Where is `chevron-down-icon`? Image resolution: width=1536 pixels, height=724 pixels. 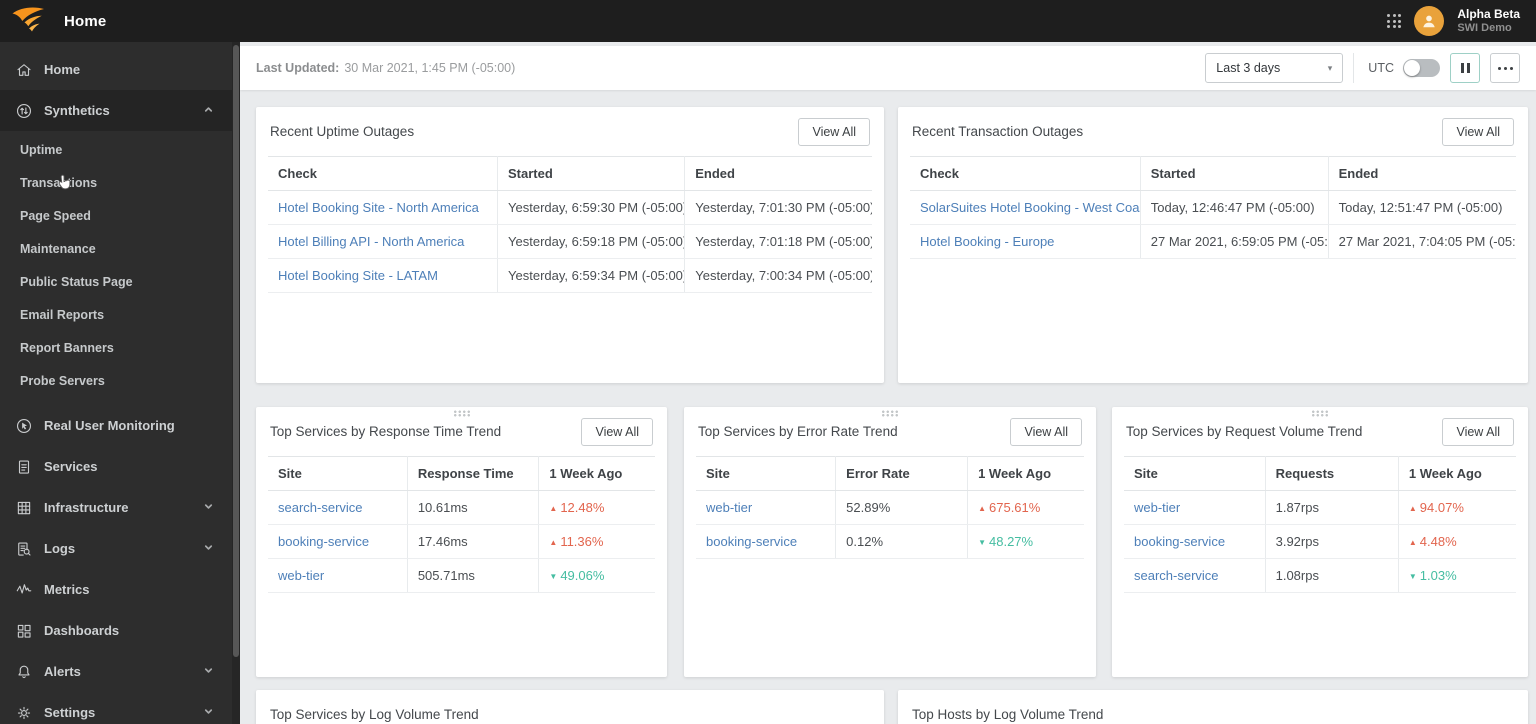 chevron-down-icon is located at coordinates (208, 671).